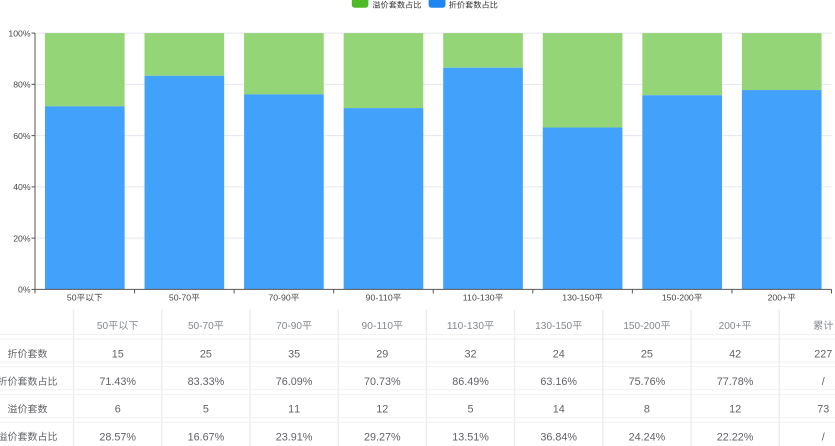  I want to click on svg-text: 32, so click(471, 354).